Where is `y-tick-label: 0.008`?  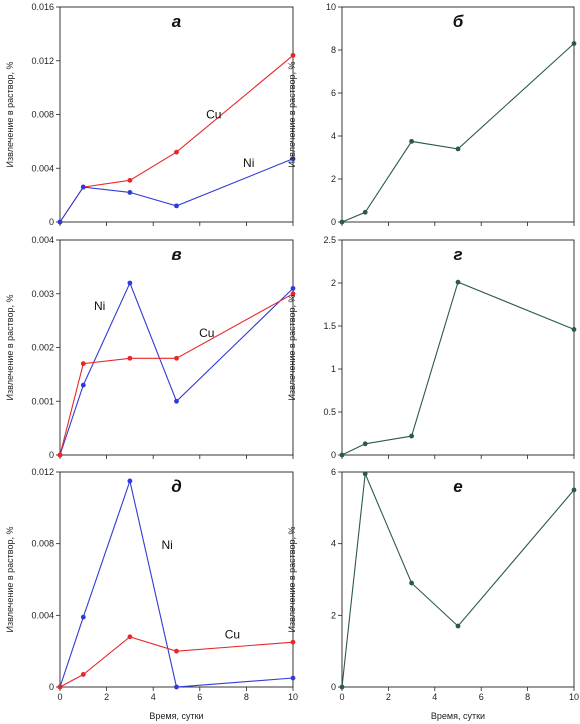
y-tick-label: 0.008 is located at coordinates (42, 544).